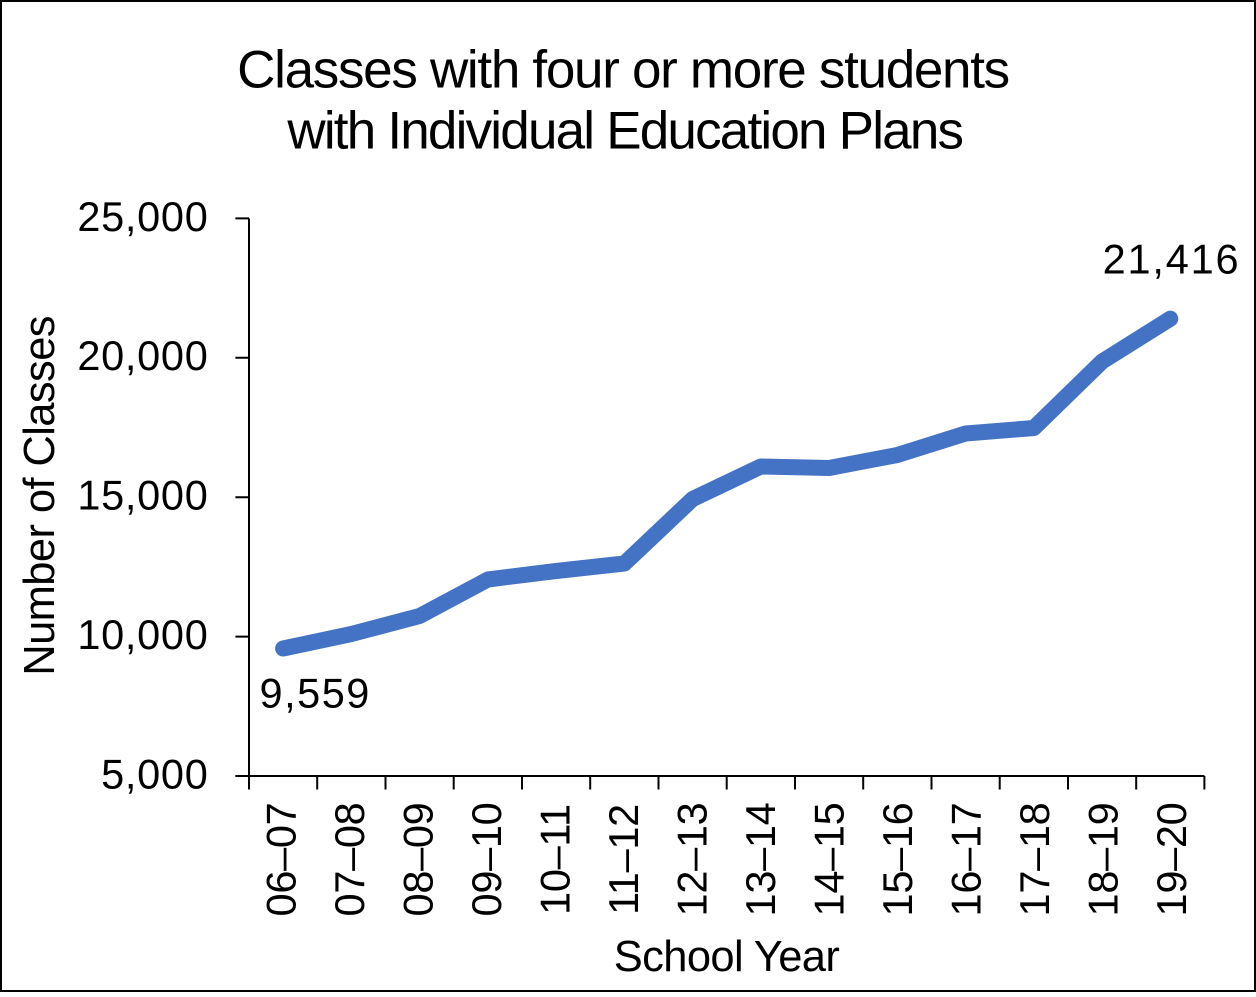  What do you see at coordinates (760, 860) in the screenshot?
I see `svg-text: 13–14` at bounding box center [760, 860].